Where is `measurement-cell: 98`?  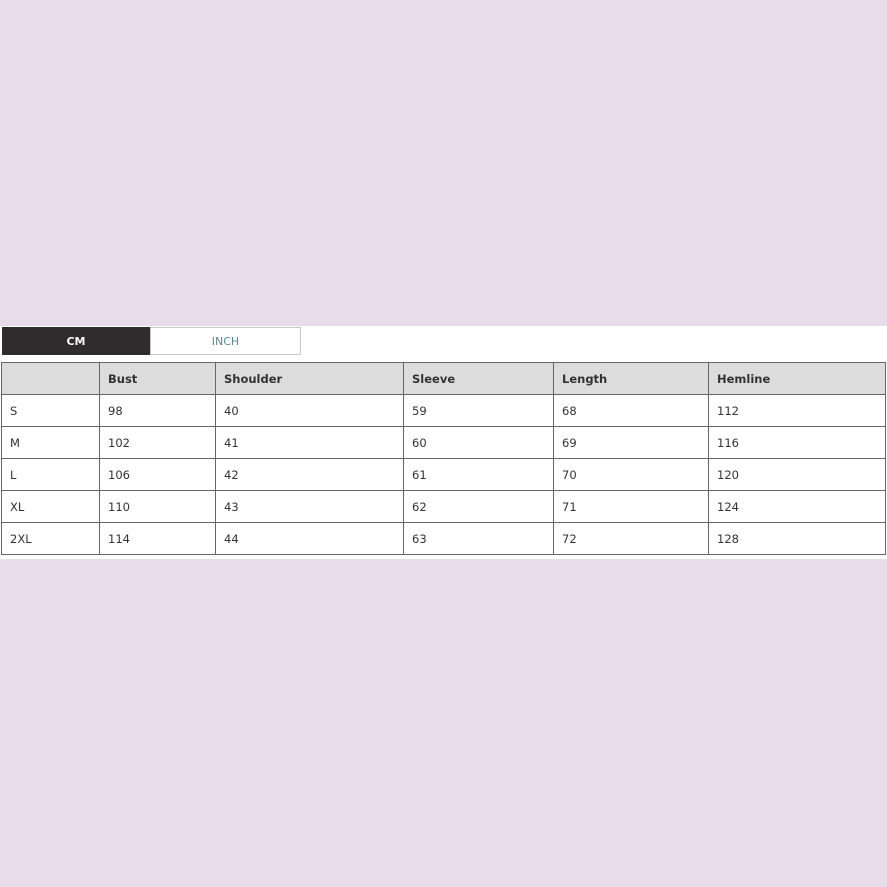
measurement-cell: 98 is located at coordinates (157, 410).